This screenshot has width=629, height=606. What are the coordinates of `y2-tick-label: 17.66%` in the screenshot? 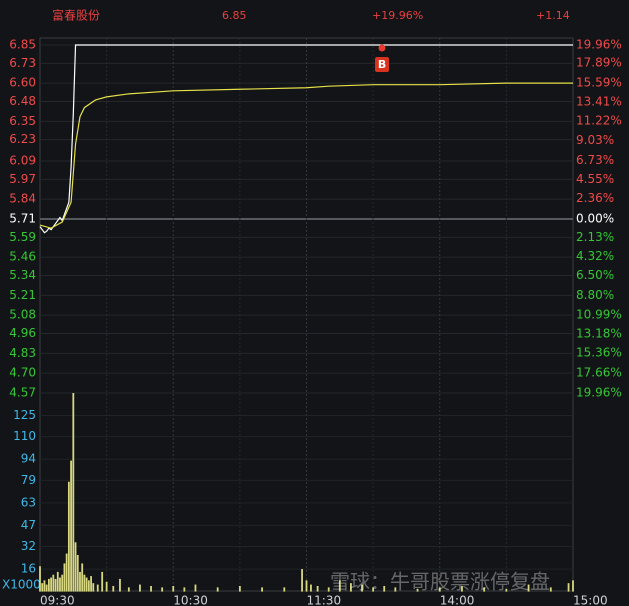 It's located at (599, 372).